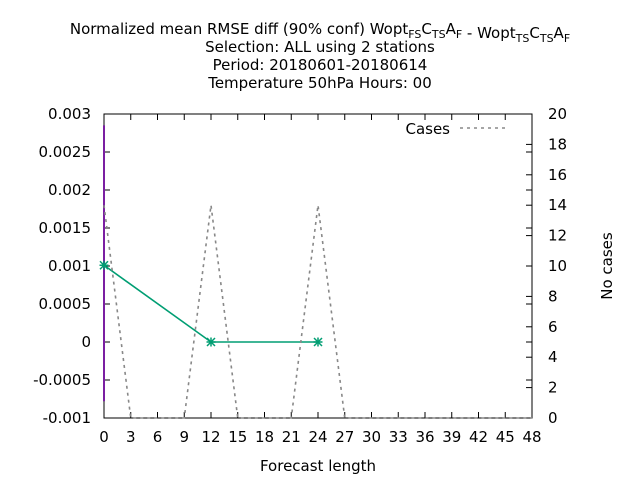 This screenshot has width=640, height=480. What do you see at coordinates (69, 266) in the screenshot?
I see `y-tick-label: 0.001` at bounding box center [69, 266].